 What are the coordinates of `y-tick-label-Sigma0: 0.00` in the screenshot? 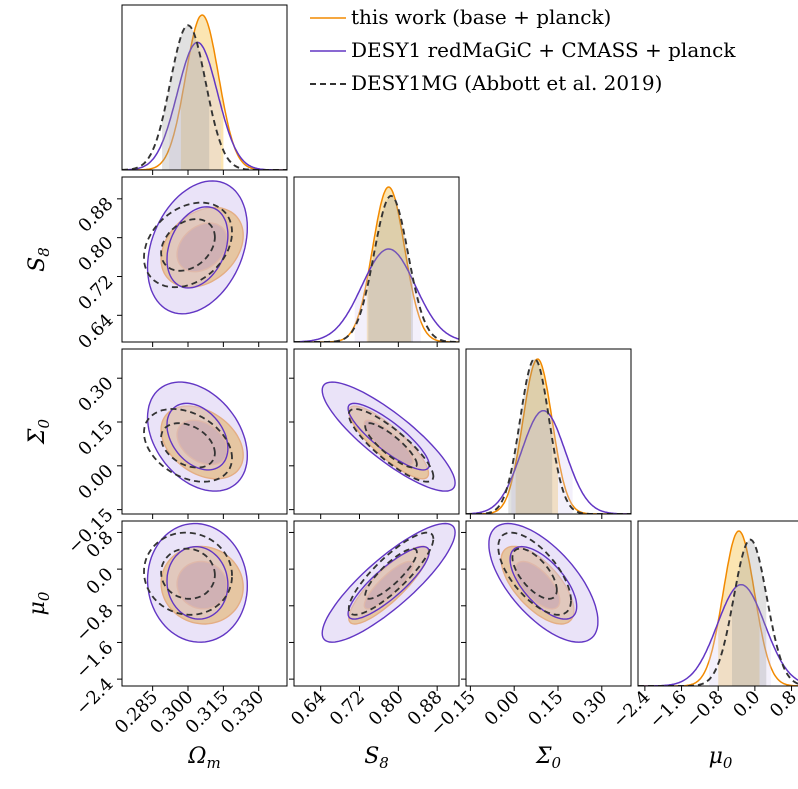 It's located at (95, 482).